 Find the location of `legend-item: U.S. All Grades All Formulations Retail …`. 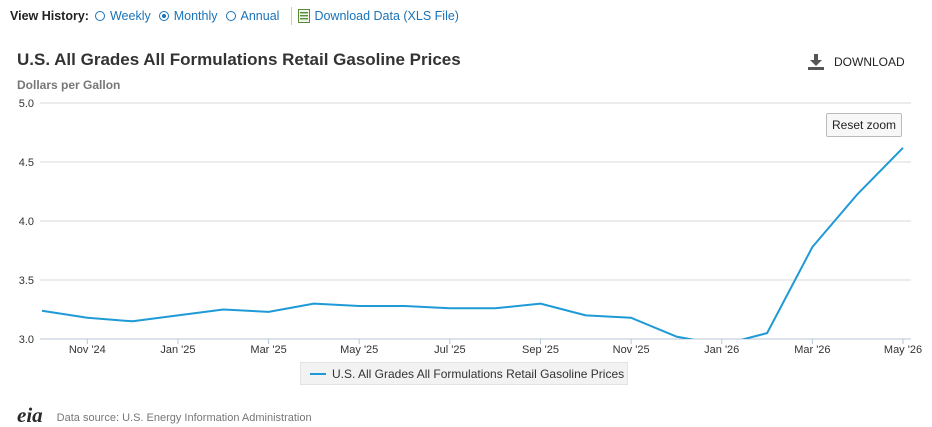

legend-item: U.S. All Grades All Formulations Retail … is located at coordinates (464, 373).